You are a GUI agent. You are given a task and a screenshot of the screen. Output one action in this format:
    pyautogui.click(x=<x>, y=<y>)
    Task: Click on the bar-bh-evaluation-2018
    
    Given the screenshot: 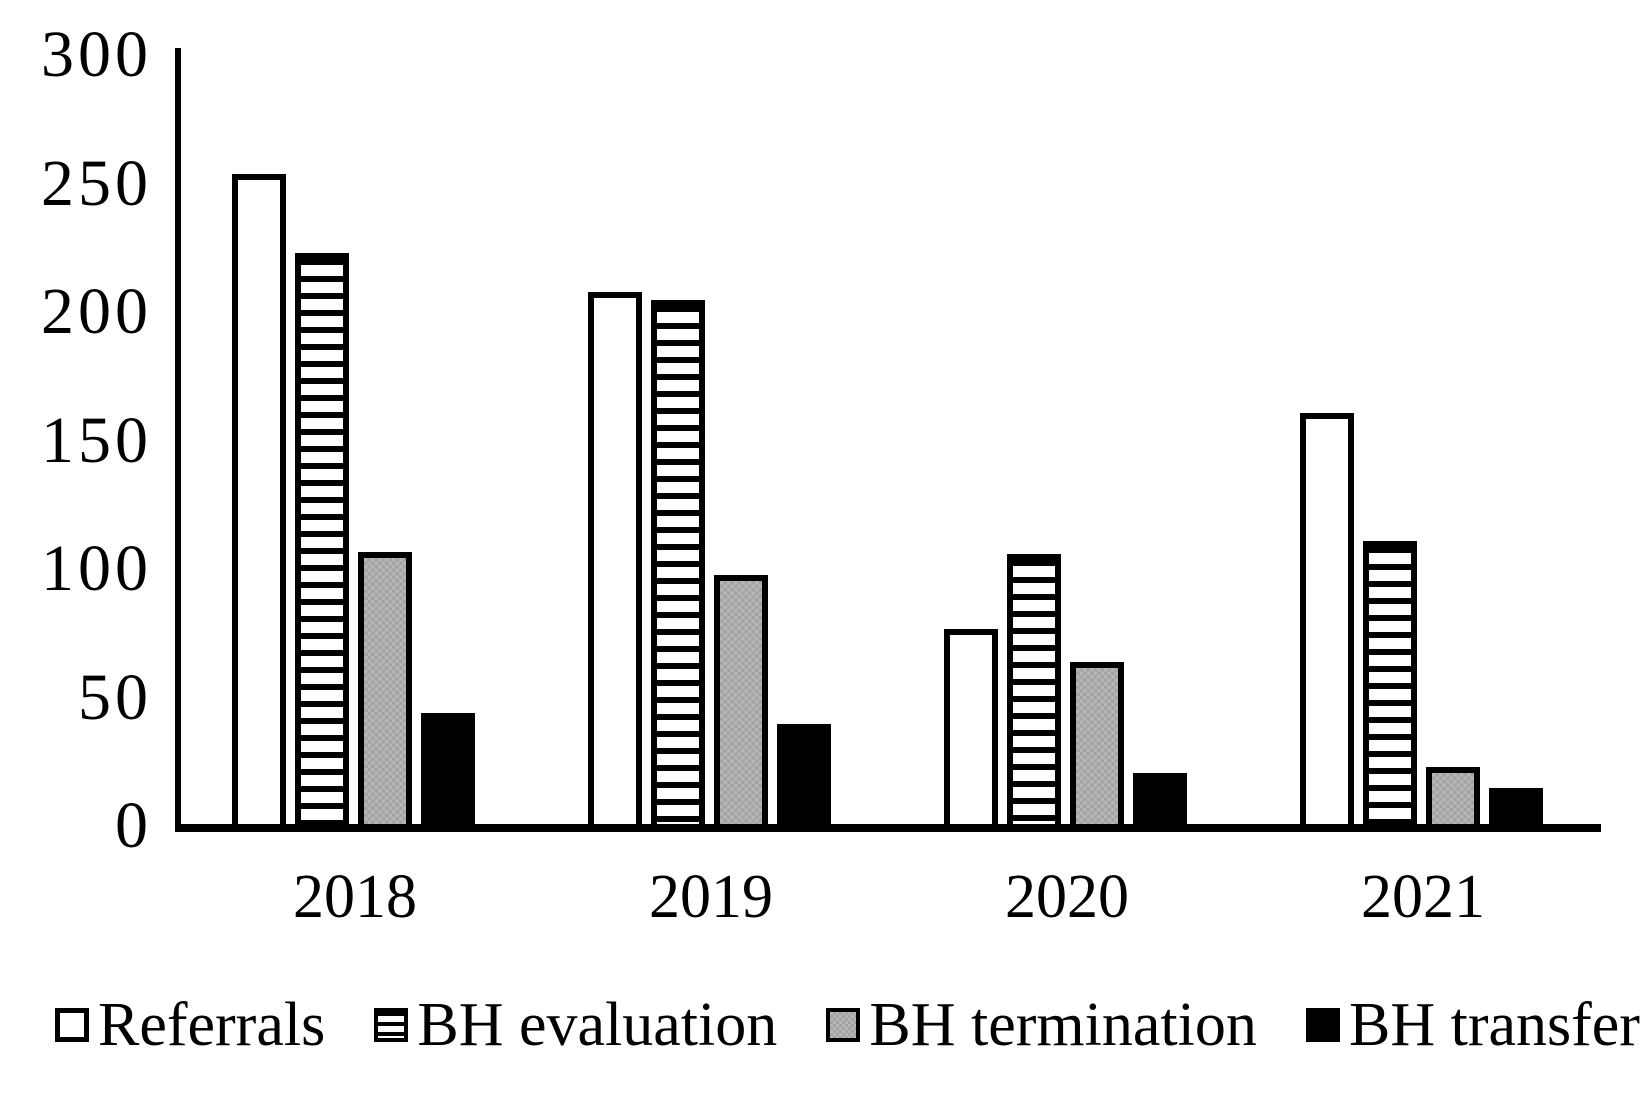 What is the action you would take?
    pyautogui.click(x=322, y=538)
    